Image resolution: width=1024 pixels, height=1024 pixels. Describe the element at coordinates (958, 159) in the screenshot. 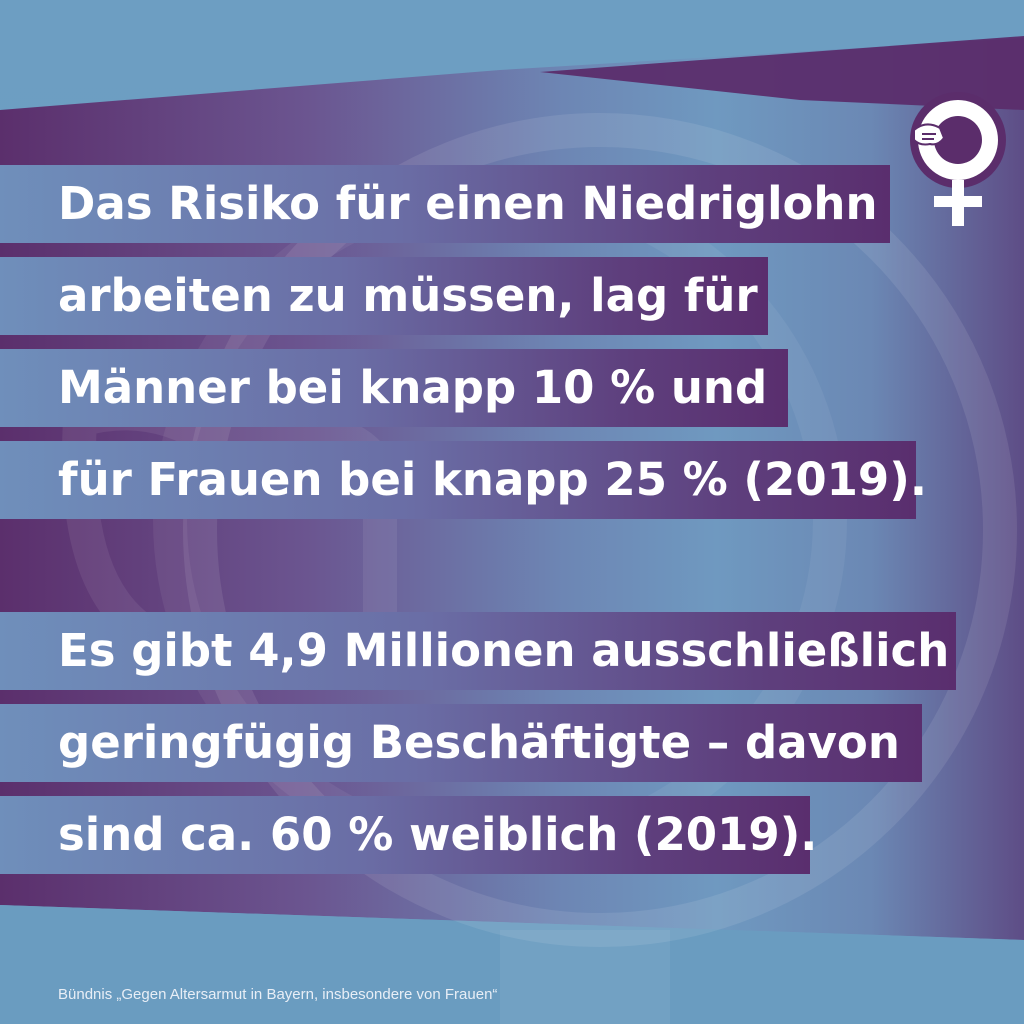

I see `female-symbol-handshake-icon` at that location.